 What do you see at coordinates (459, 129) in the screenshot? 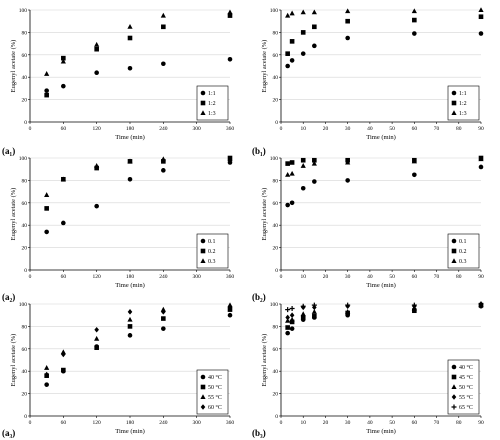
I see `x-tick-label: 80` at bounding box center [459, 129].